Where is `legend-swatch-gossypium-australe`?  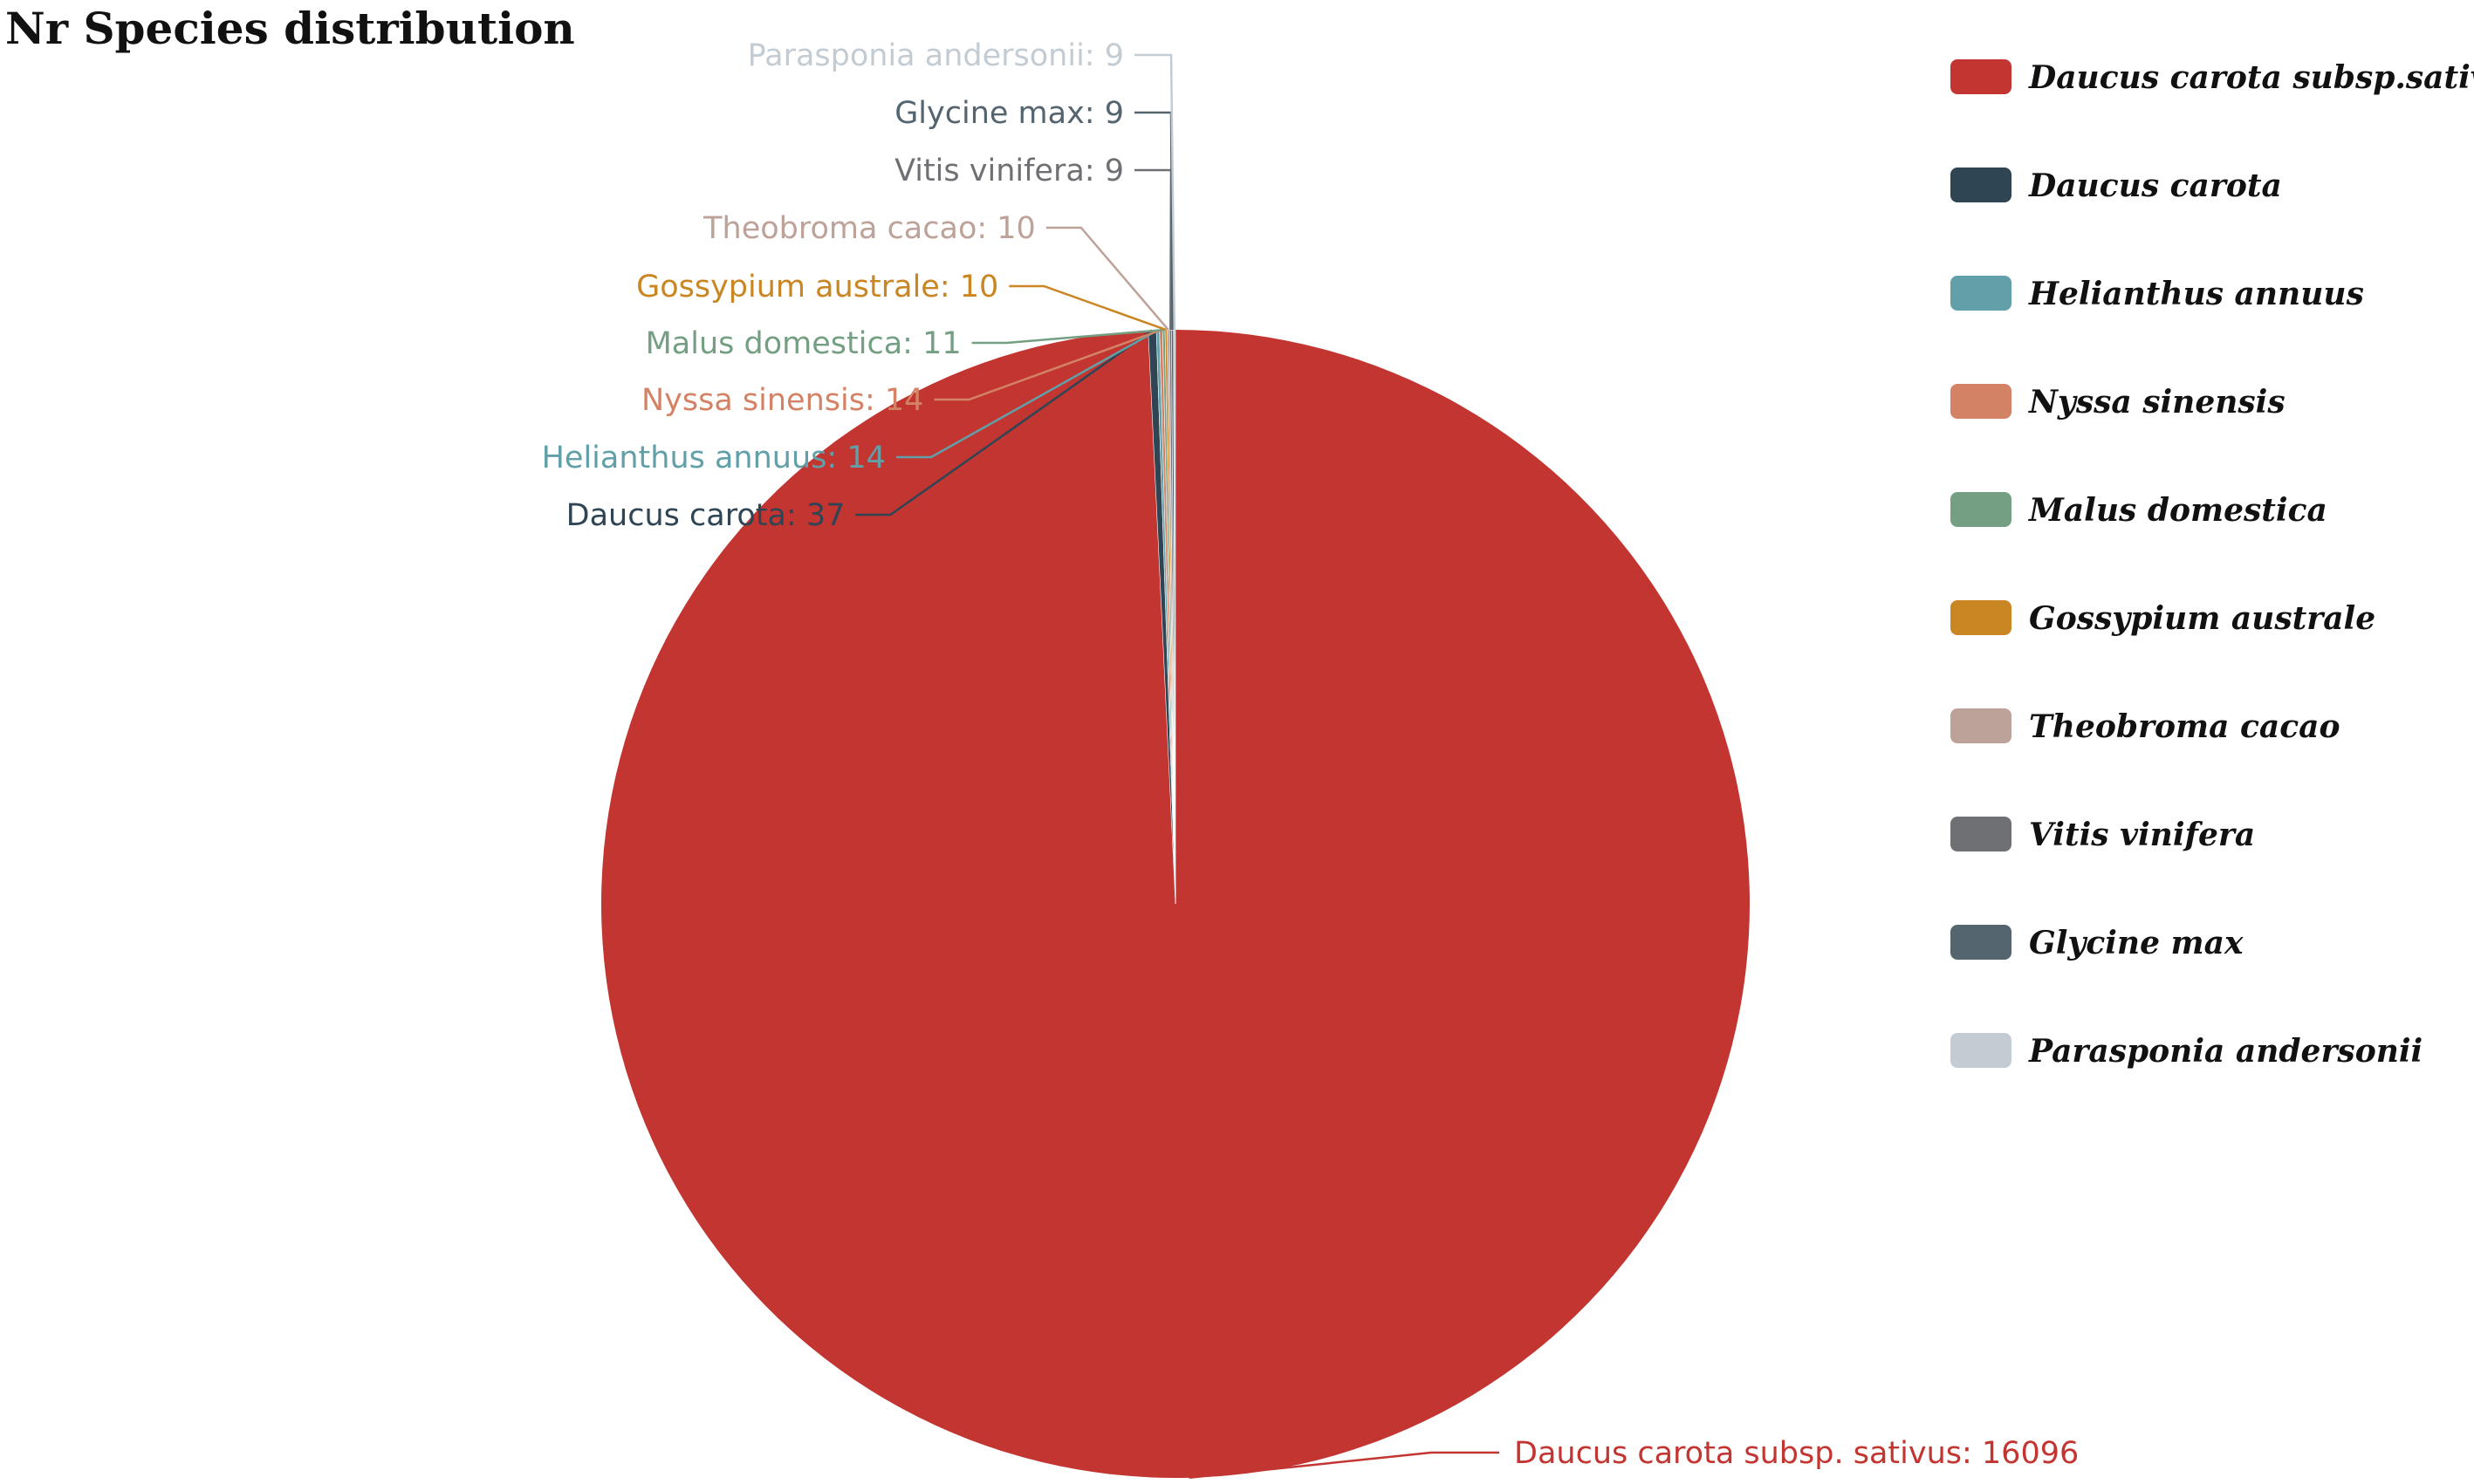 legend-swatch-gossypium-australe is located at coordinates (1980, 617).